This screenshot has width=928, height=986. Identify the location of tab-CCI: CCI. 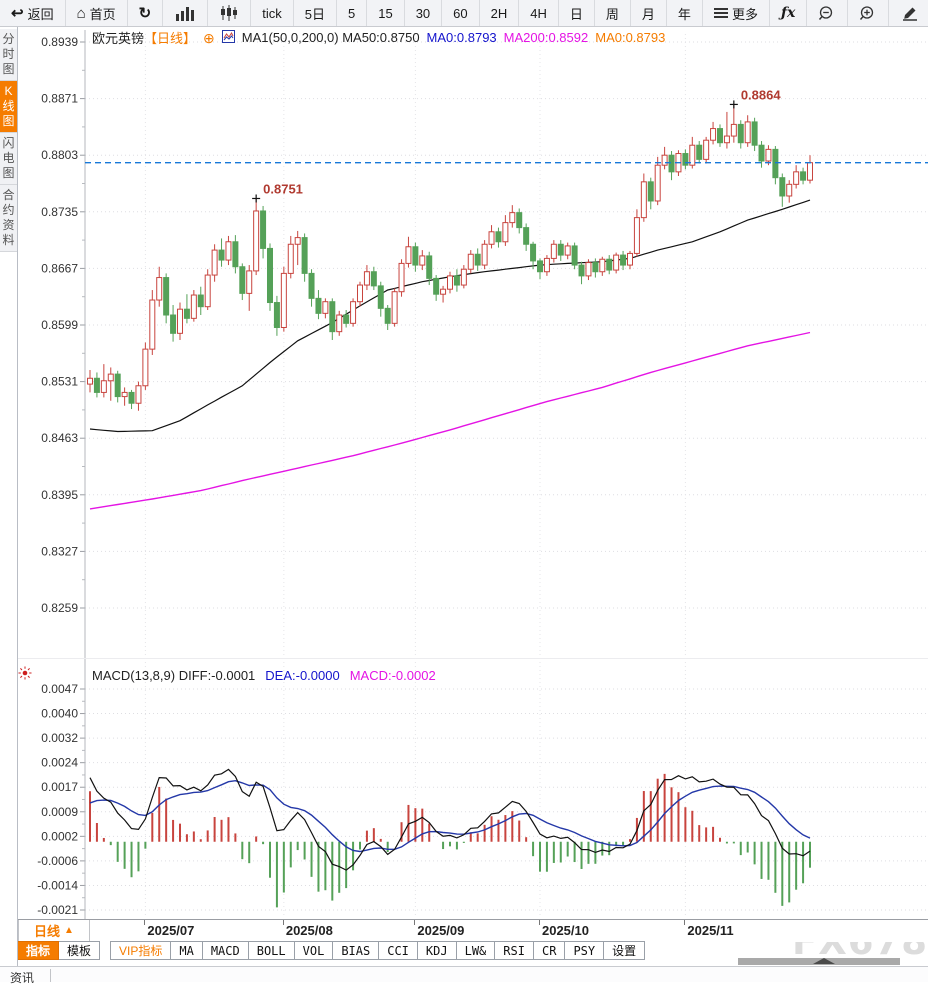
(398, 950).